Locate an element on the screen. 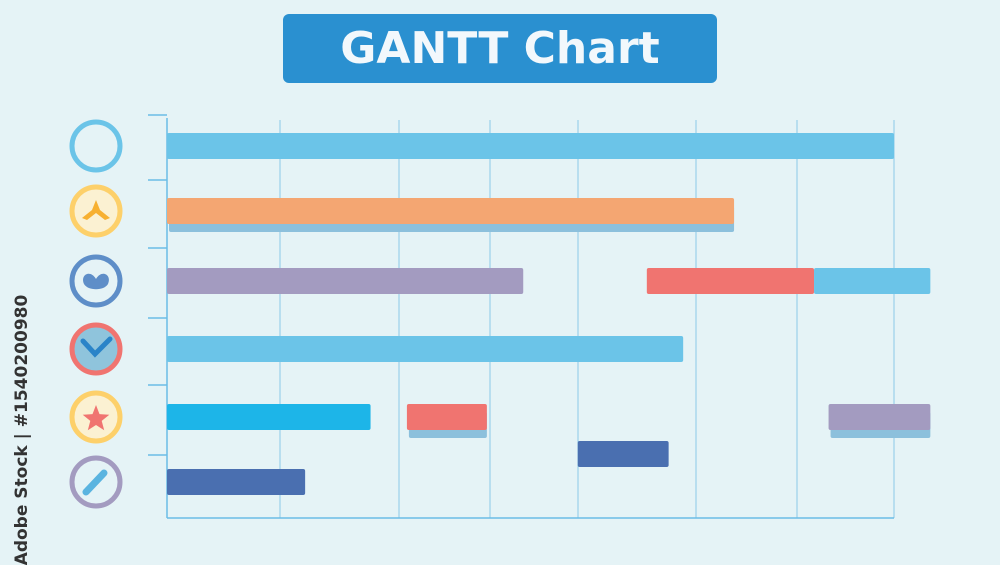 The image size is (1000, 565). chart-title-box: GANTT Chart is located at coordinates (500, 48).